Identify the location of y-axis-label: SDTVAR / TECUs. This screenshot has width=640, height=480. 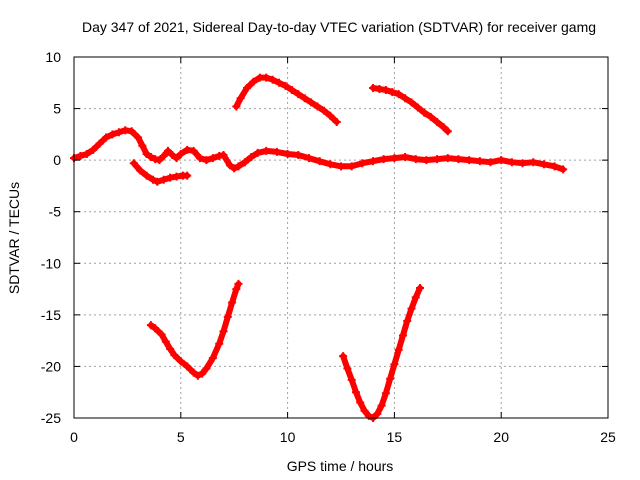
(14, 238).